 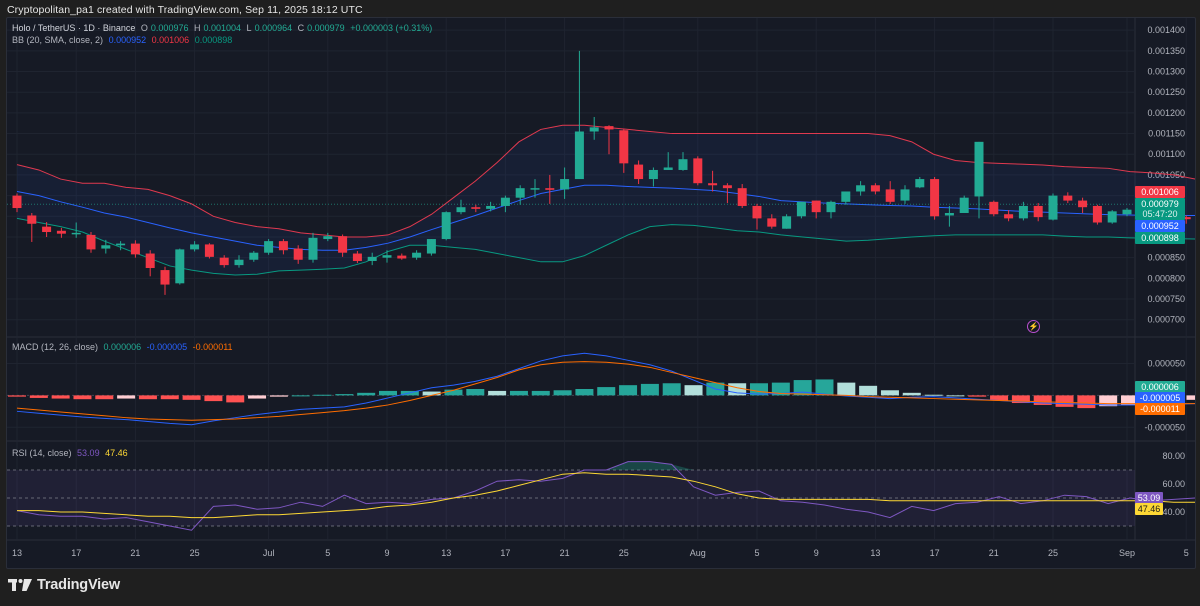 I want to click on rsi-value: 53.09, so click(x=88, y=453).